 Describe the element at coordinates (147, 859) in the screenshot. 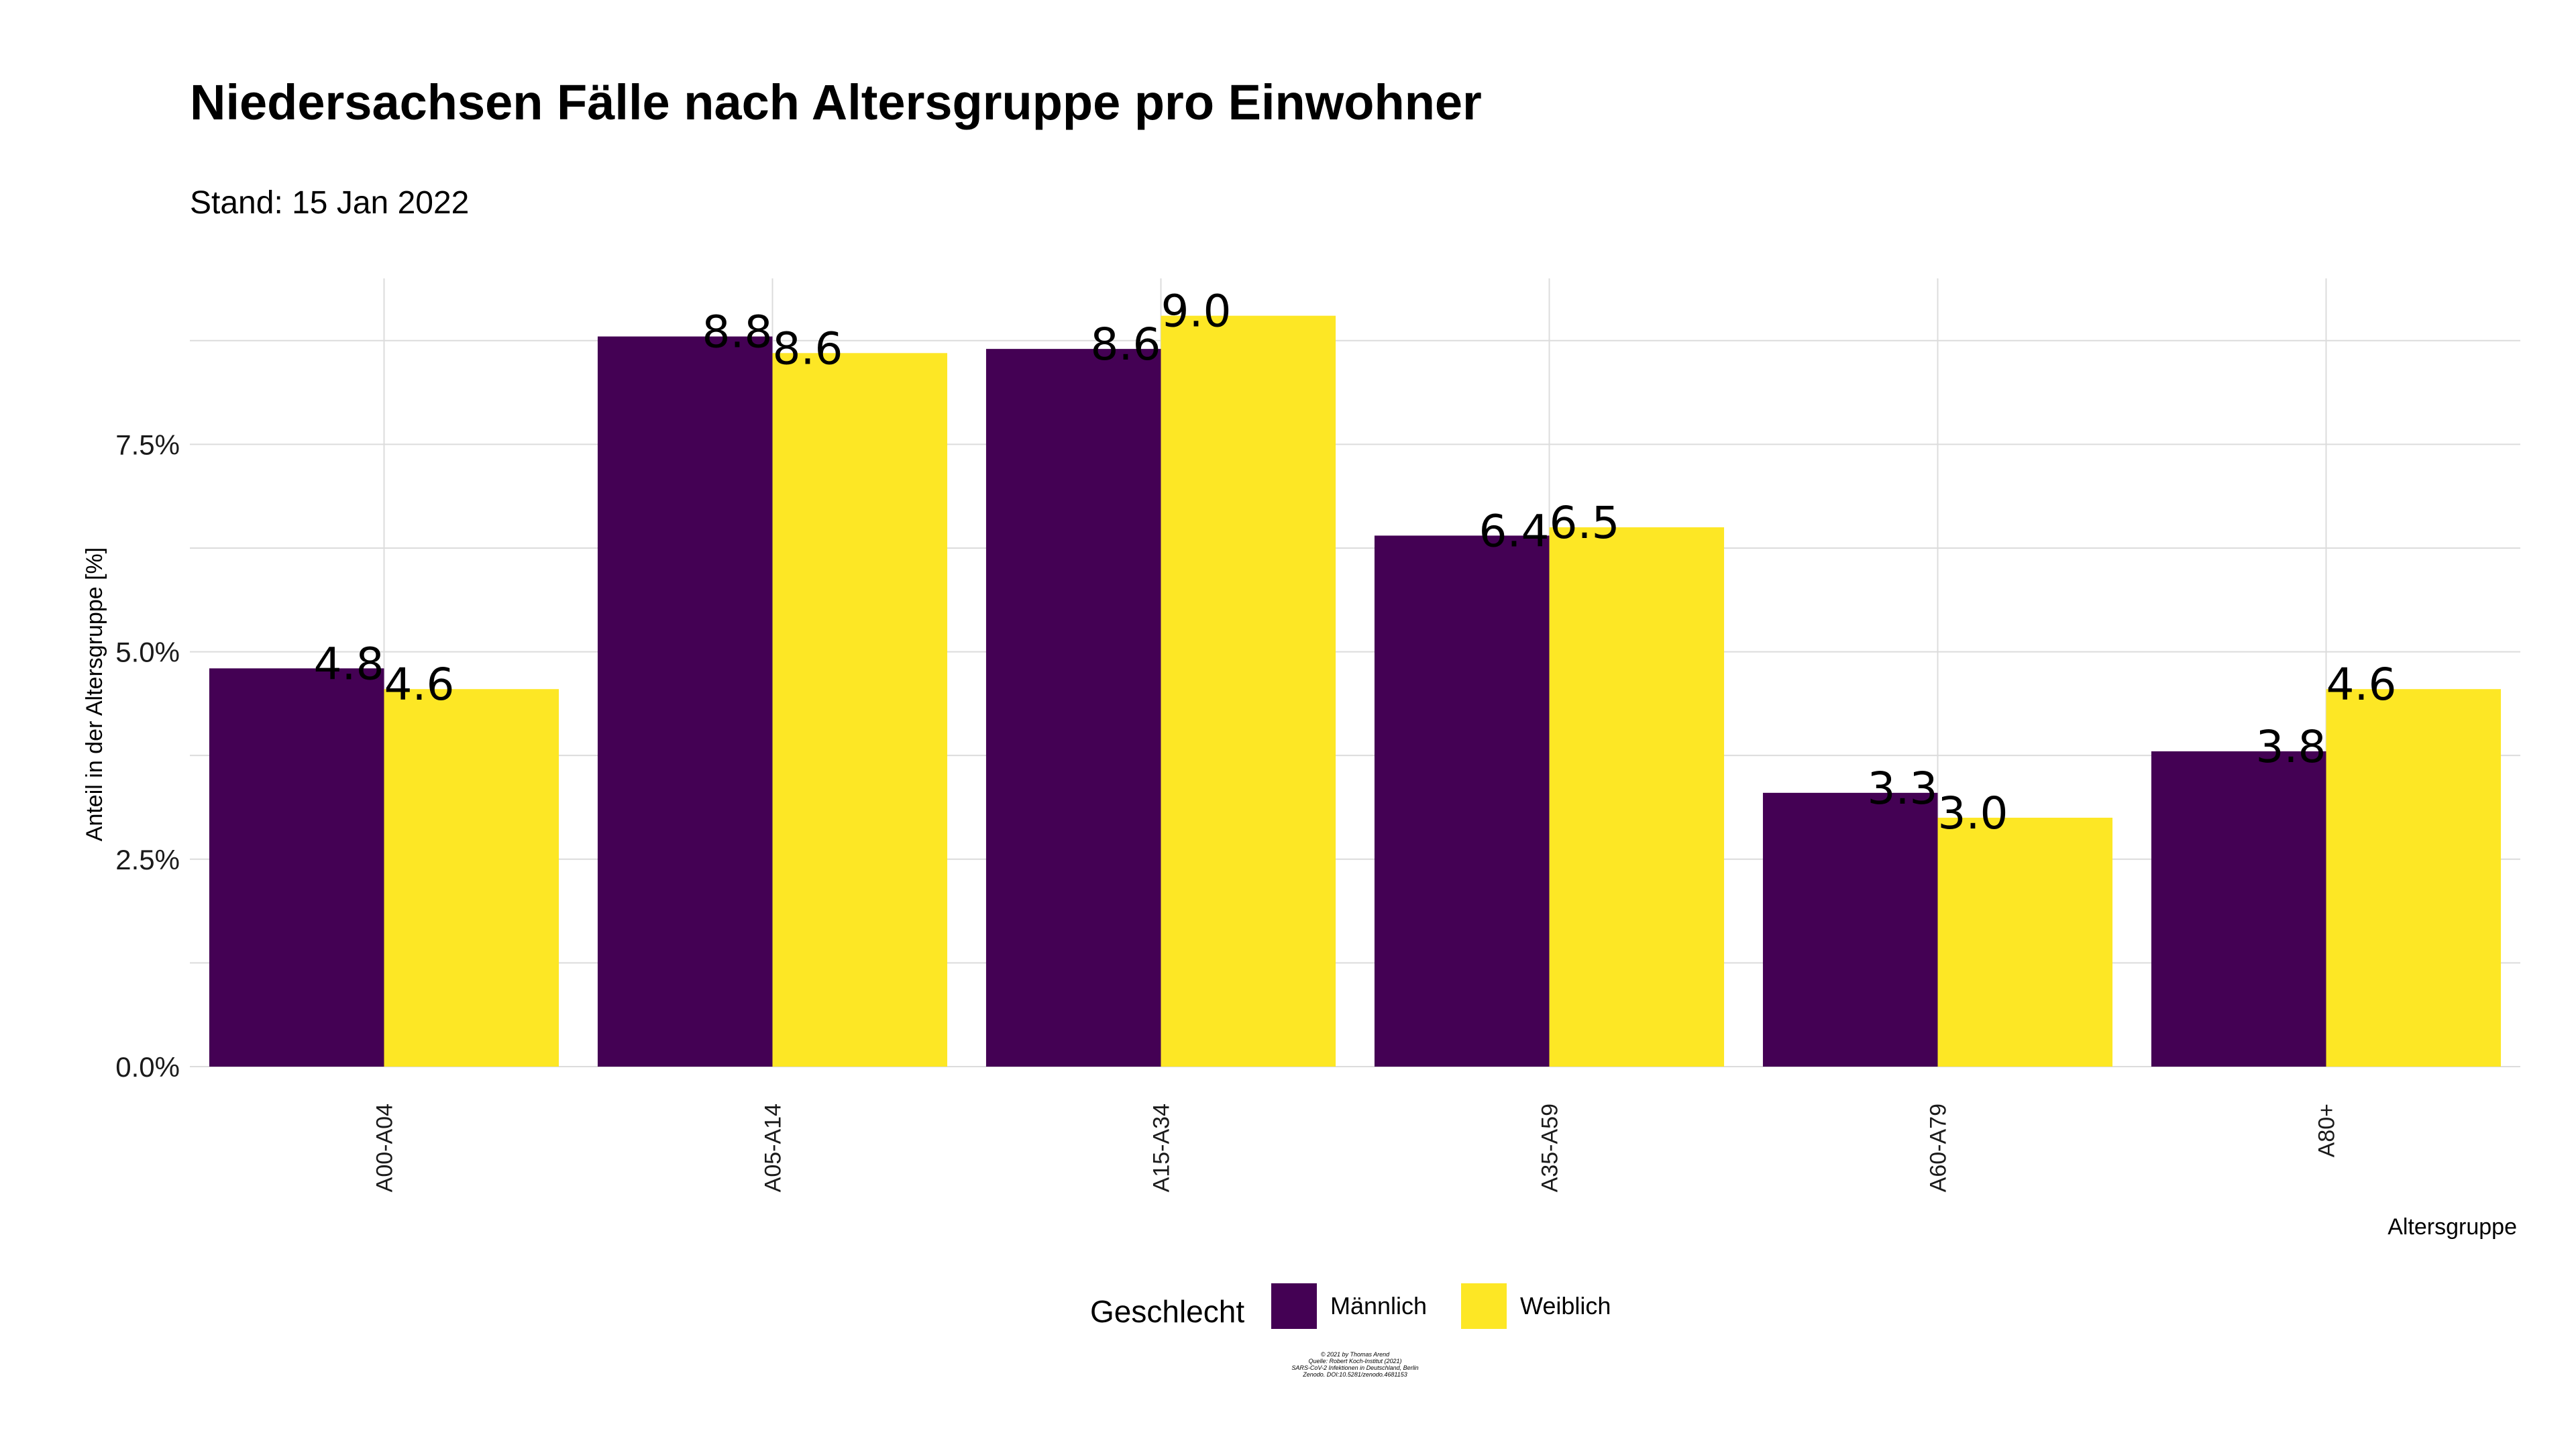

I see `y-tick-label: 2.5%` at that location.